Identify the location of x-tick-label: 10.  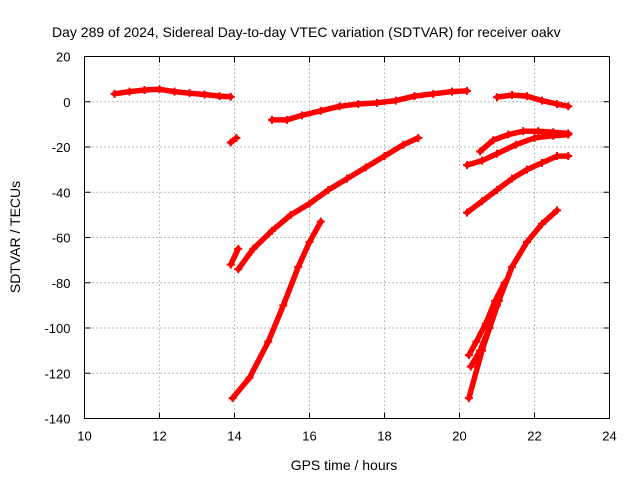
(84, 436).